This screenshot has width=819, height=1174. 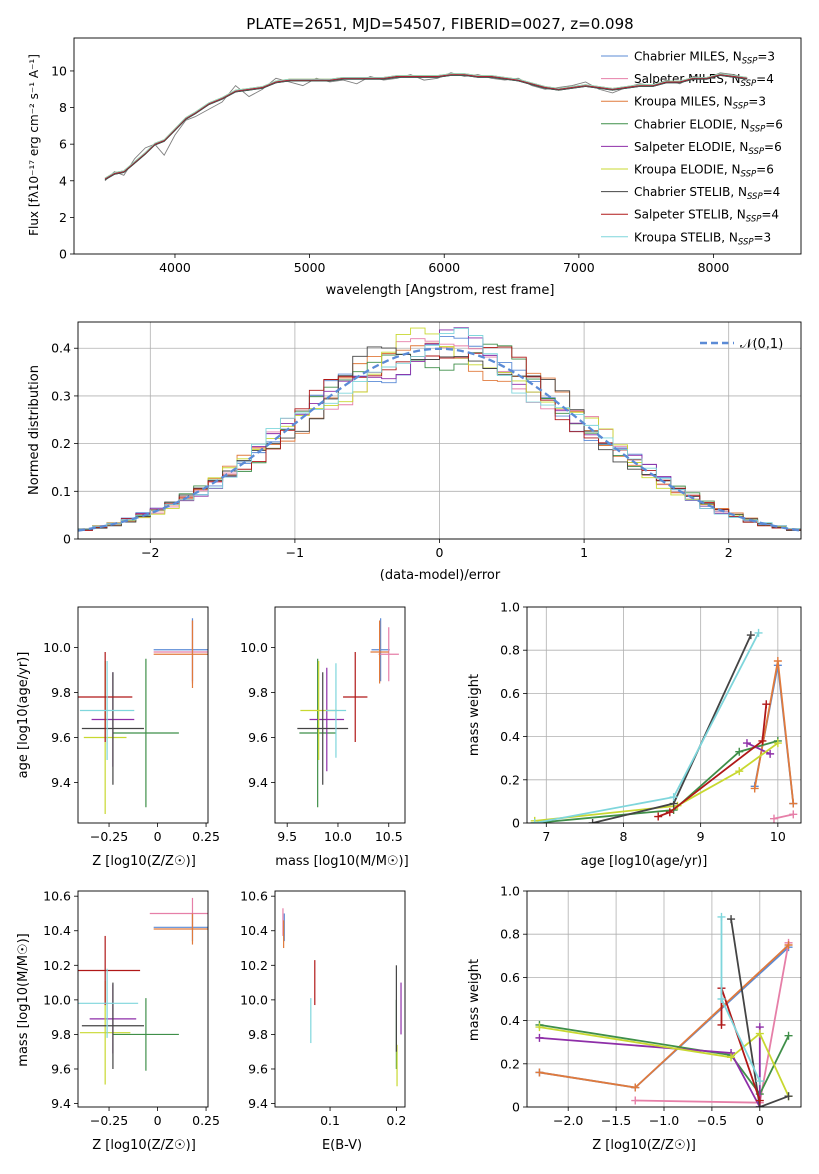 I want to click on residuals-legend-label: 𝒩(0,1), so click(x=761, y=344).